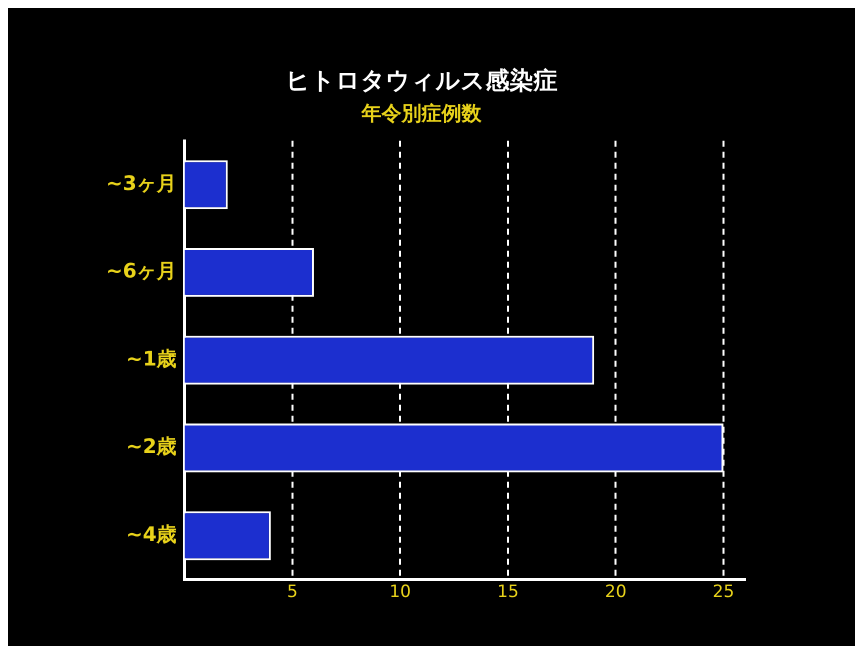 This screenshot has width=863, height=654. What do you see at coordinates (422, 80) in the screenshot?
I see `chart-title: ヒトロタウィルス感染症` at bounding box center [422, 80].